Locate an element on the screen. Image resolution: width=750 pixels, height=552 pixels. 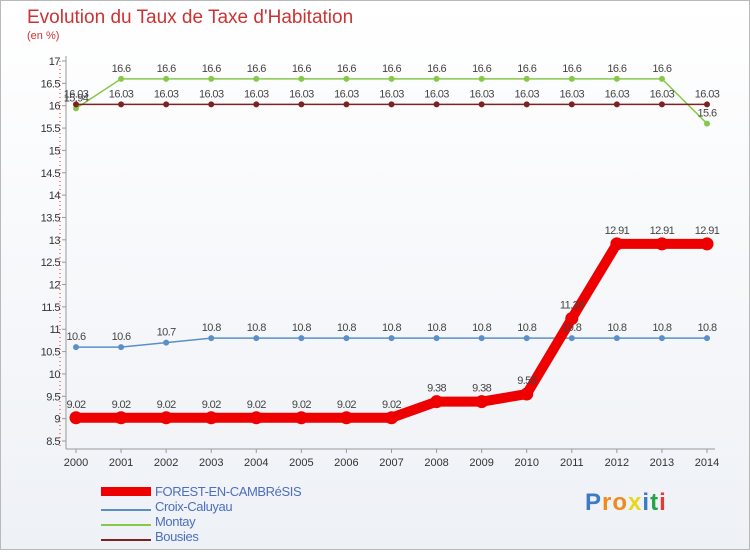
x-tick-label: 2003 is located at coordinates (211, 463).